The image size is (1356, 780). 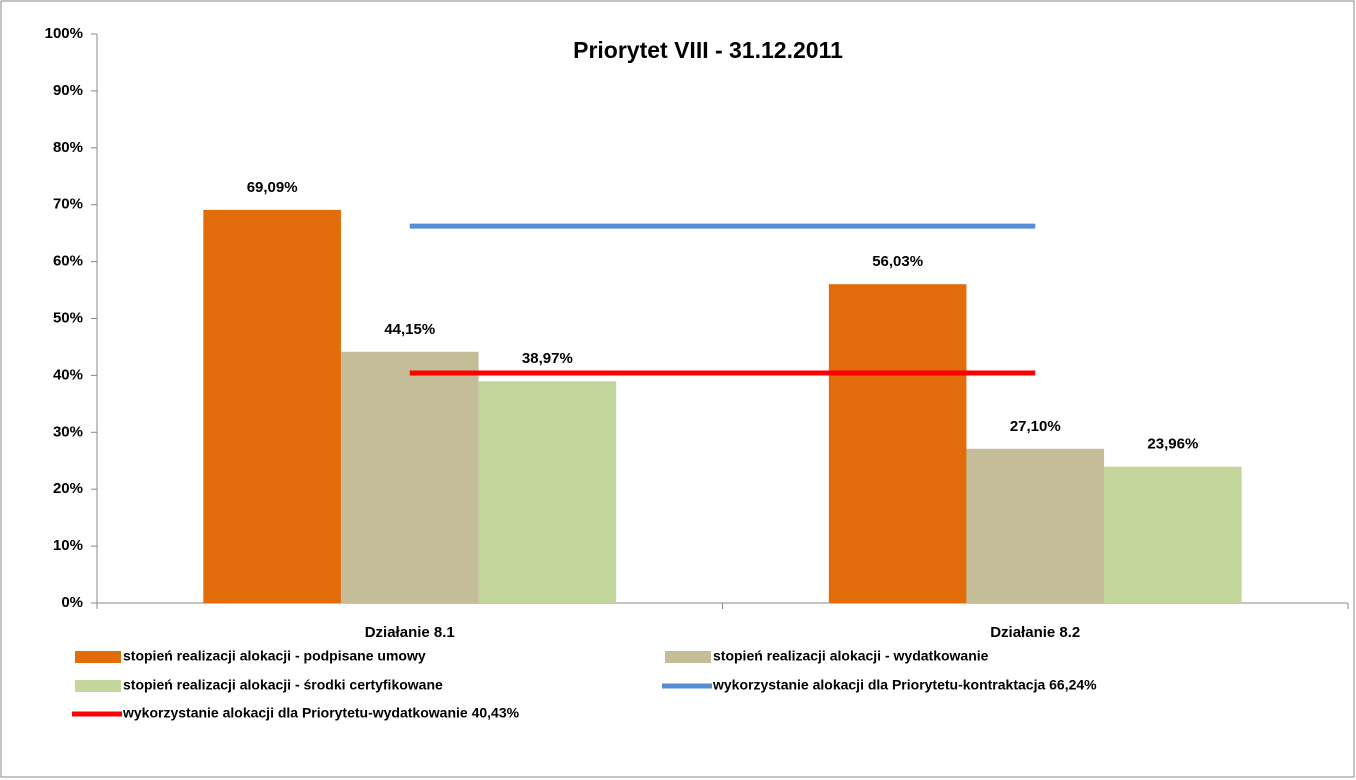 I want to click on bar-value-label: 44,15%, so click(x=409, y=329).